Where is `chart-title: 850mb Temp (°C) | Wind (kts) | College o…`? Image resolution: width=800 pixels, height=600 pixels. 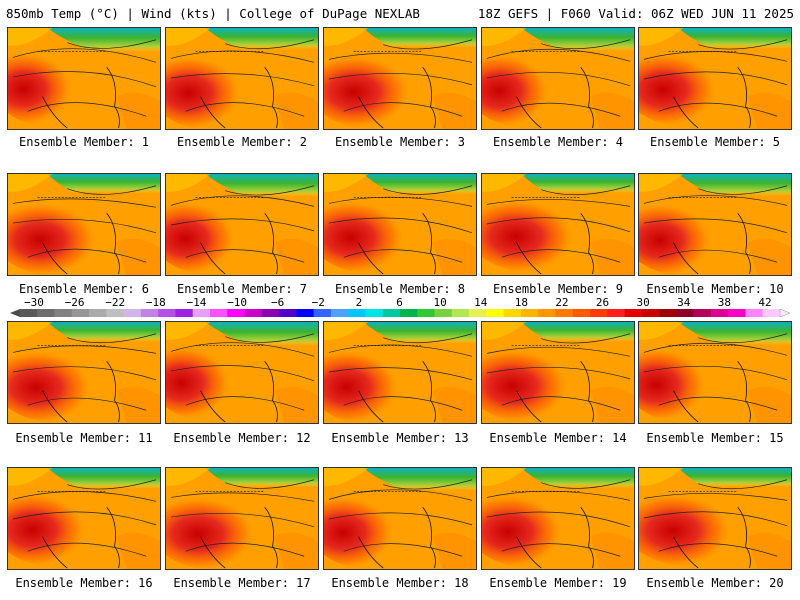
chart-title: 850mb Temp (°C) | Wind (kts) | College o… is located at coordinates (213, 13).